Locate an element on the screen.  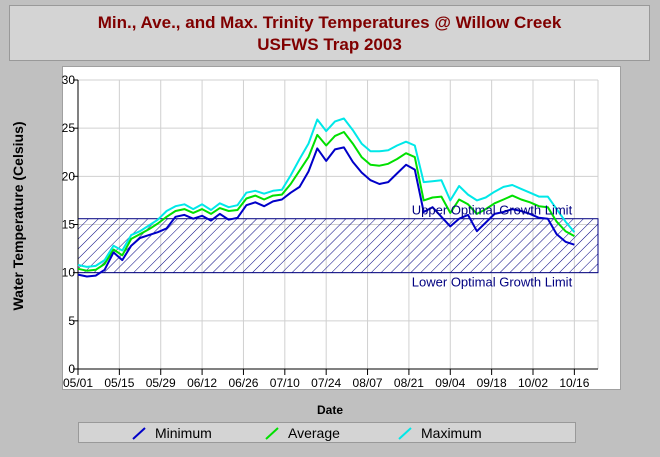
x-tick-label: 08/07 is located at coordinates (368, 383).